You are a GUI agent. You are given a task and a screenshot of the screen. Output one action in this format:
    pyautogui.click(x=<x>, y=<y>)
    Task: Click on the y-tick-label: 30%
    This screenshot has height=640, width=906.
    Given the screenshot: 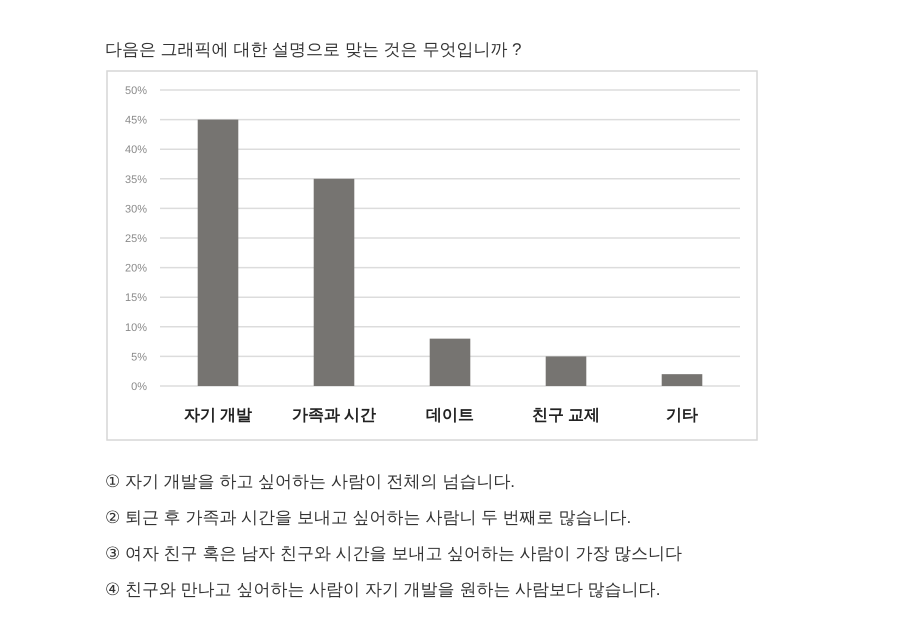 What is the action you would take?
    pyautogui.click(x=136, y=209)
    